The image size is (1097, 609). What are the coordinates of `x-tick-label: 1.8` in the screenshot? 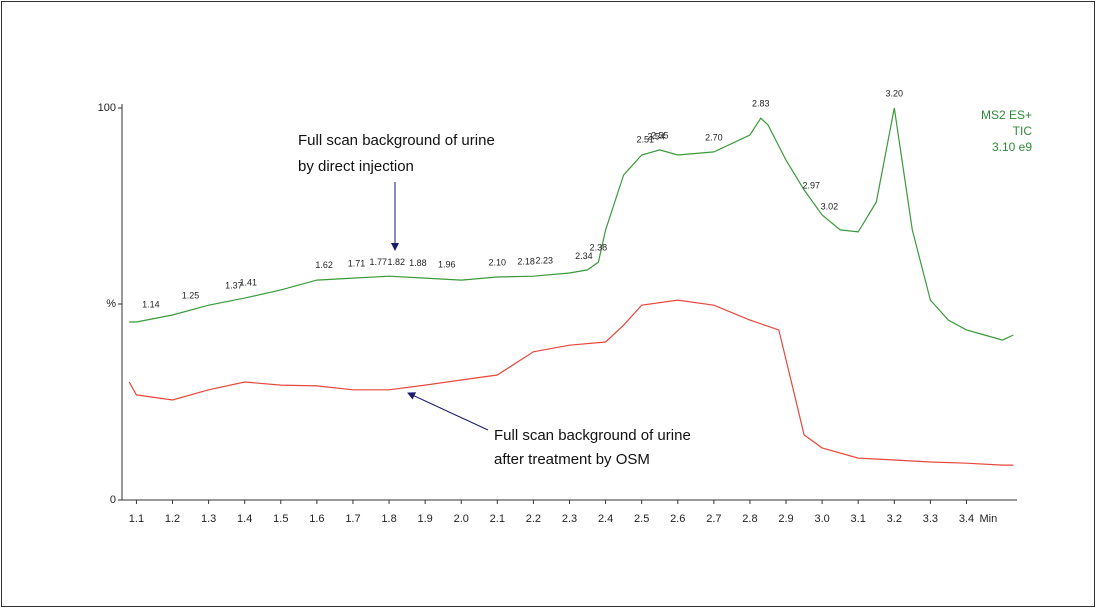 It's located at (388, 519).